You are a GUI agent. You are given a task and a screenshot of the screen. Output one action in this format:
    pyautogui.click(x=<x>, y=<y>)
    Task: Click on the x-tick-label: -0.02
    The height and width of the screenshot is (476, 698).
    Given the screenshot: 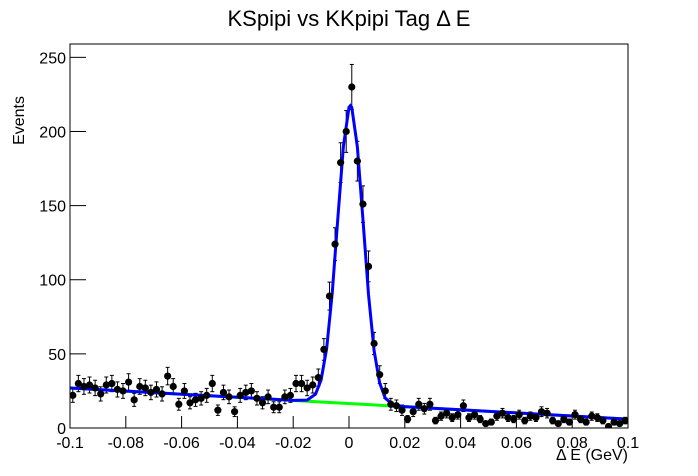 What is the action you would take?
    pyautogui.click(x=293, y=443)
    